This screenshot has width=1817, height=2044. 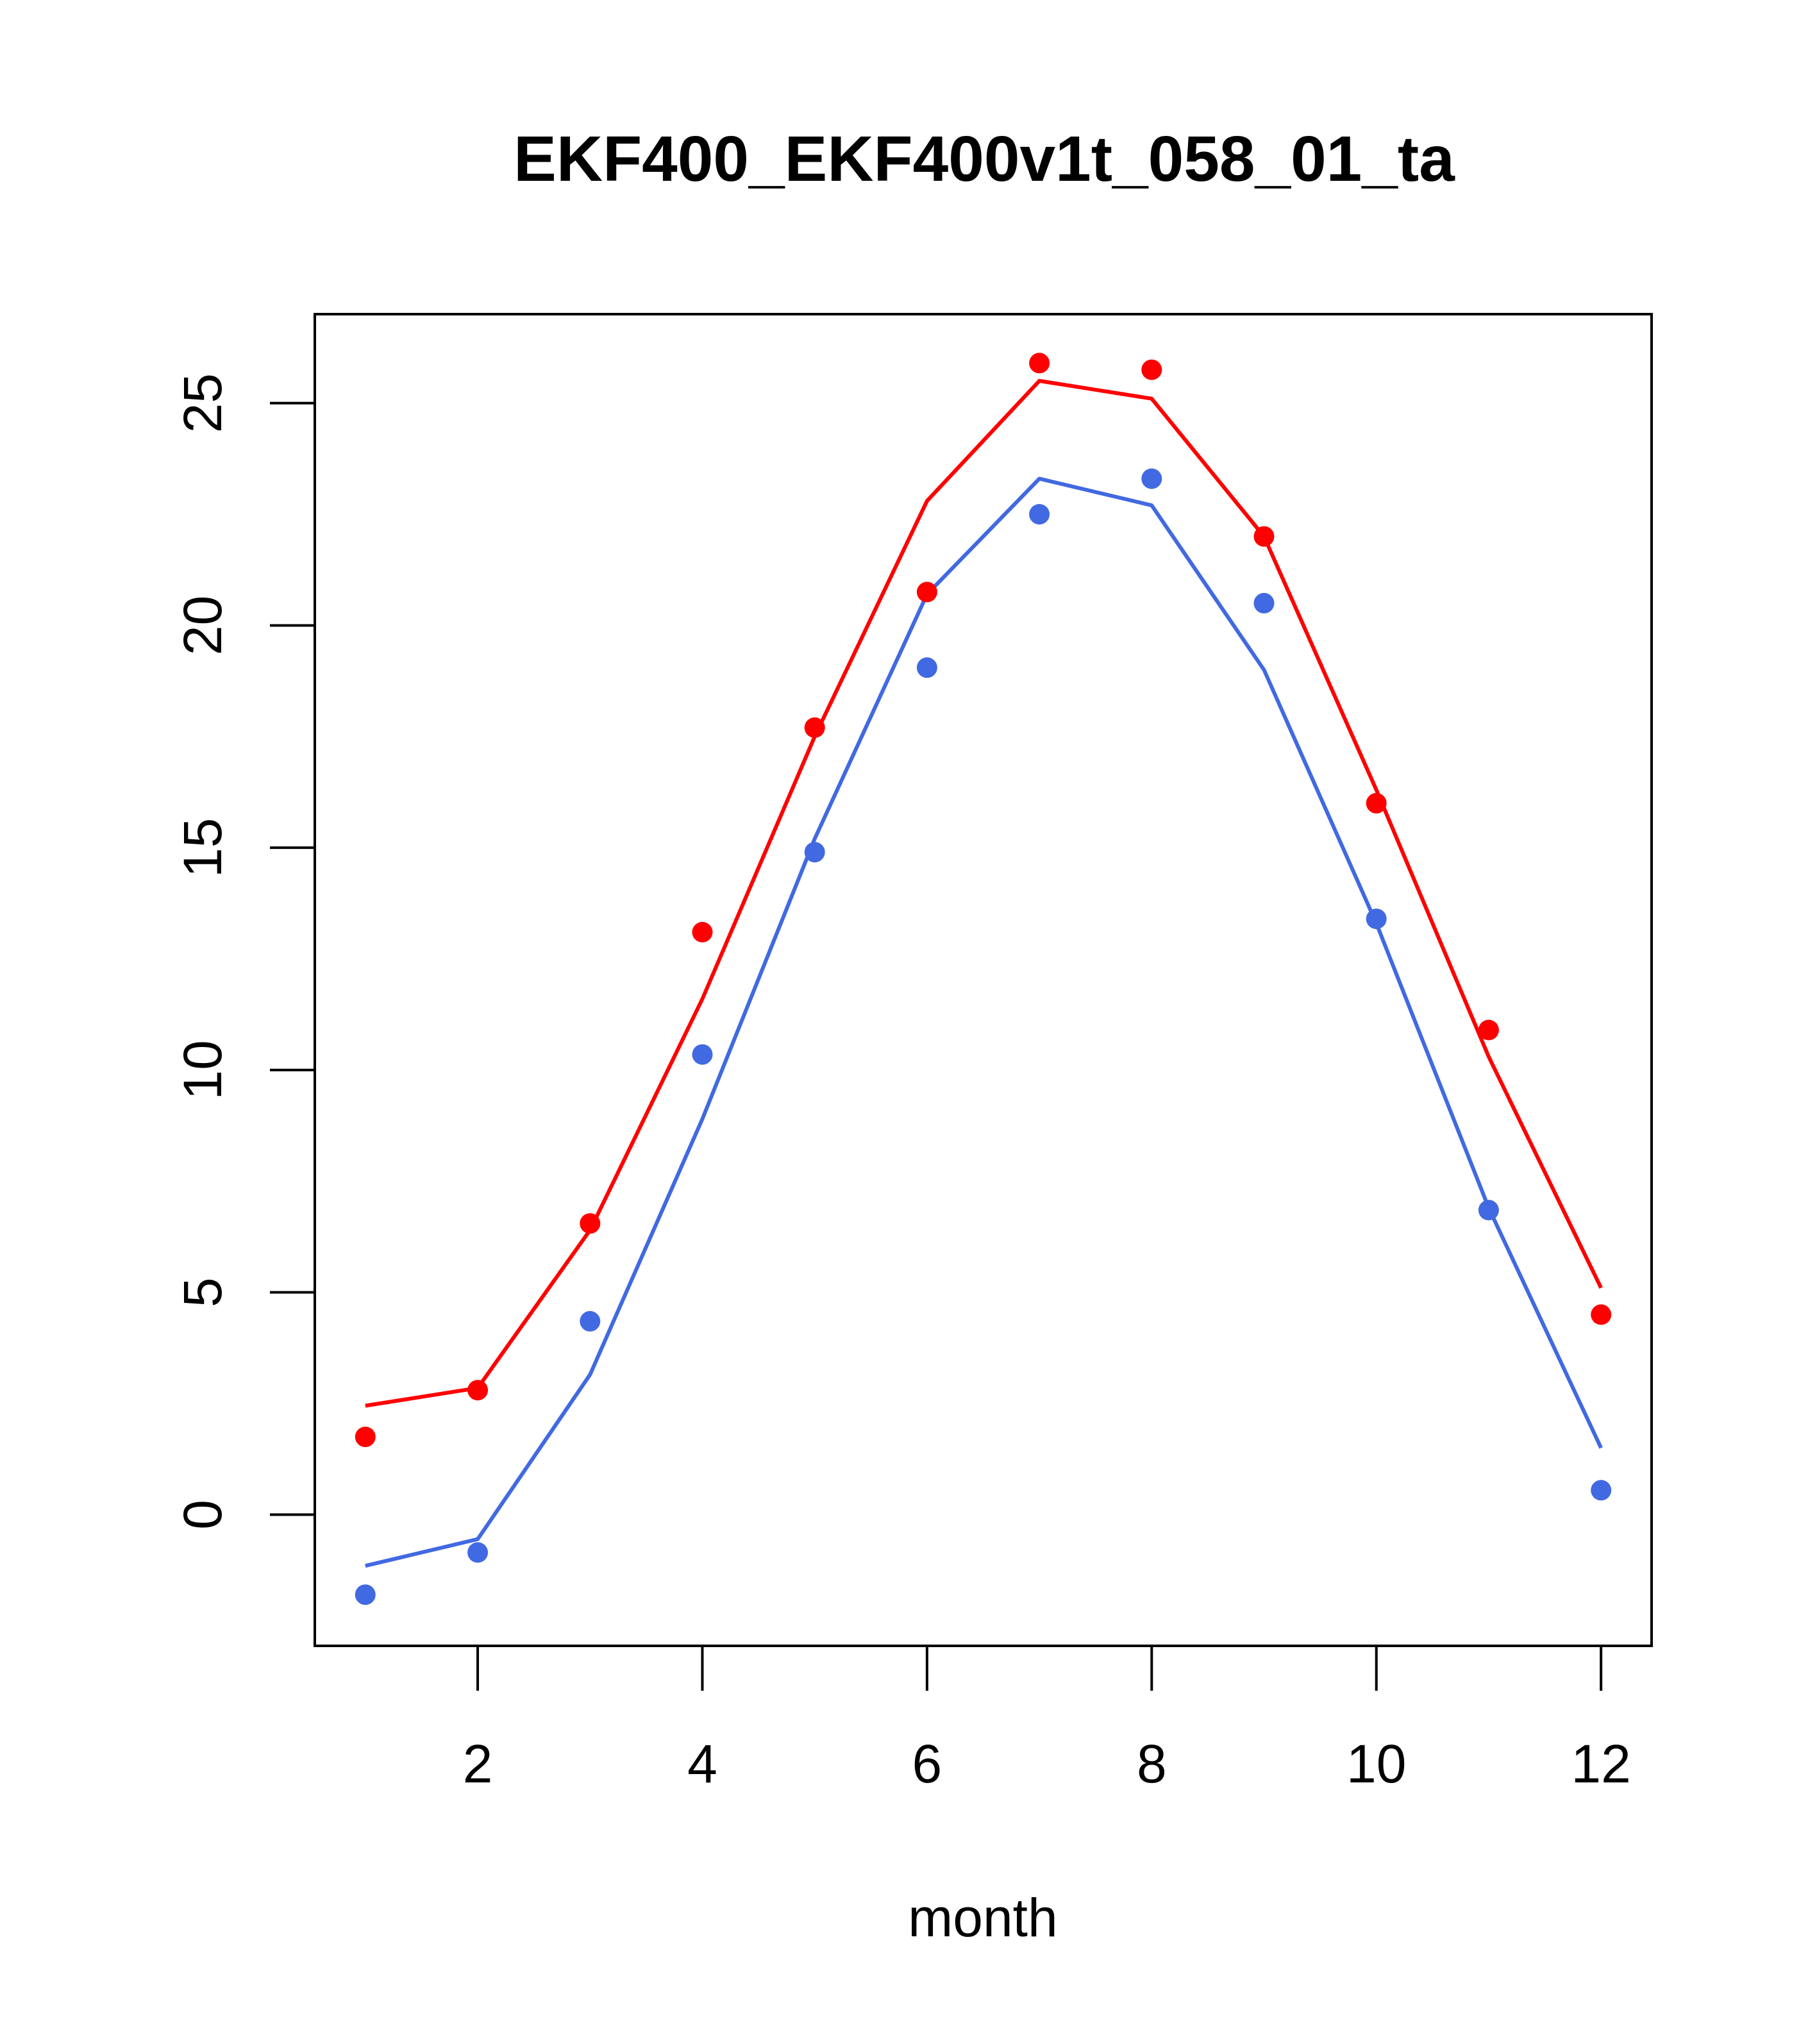 What do you see at coordinates (1376, 1764) in the screenshot?
I see `x-tick-label-10: 10` at bounding box center [1376, 1764].